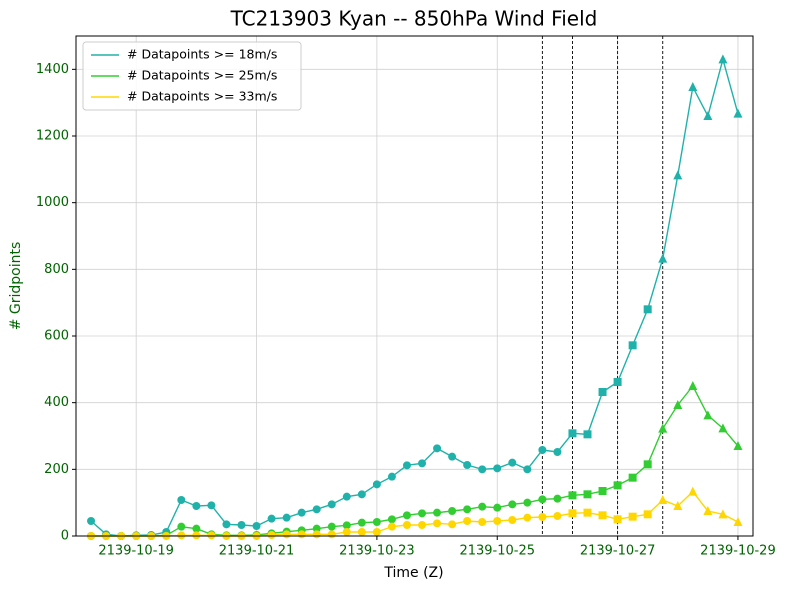  Describe the element at coordinates (414, 19) in the screenshot. I see `chart-title: TC213903 Kyan -- 850hPa Wind Field` at that location.